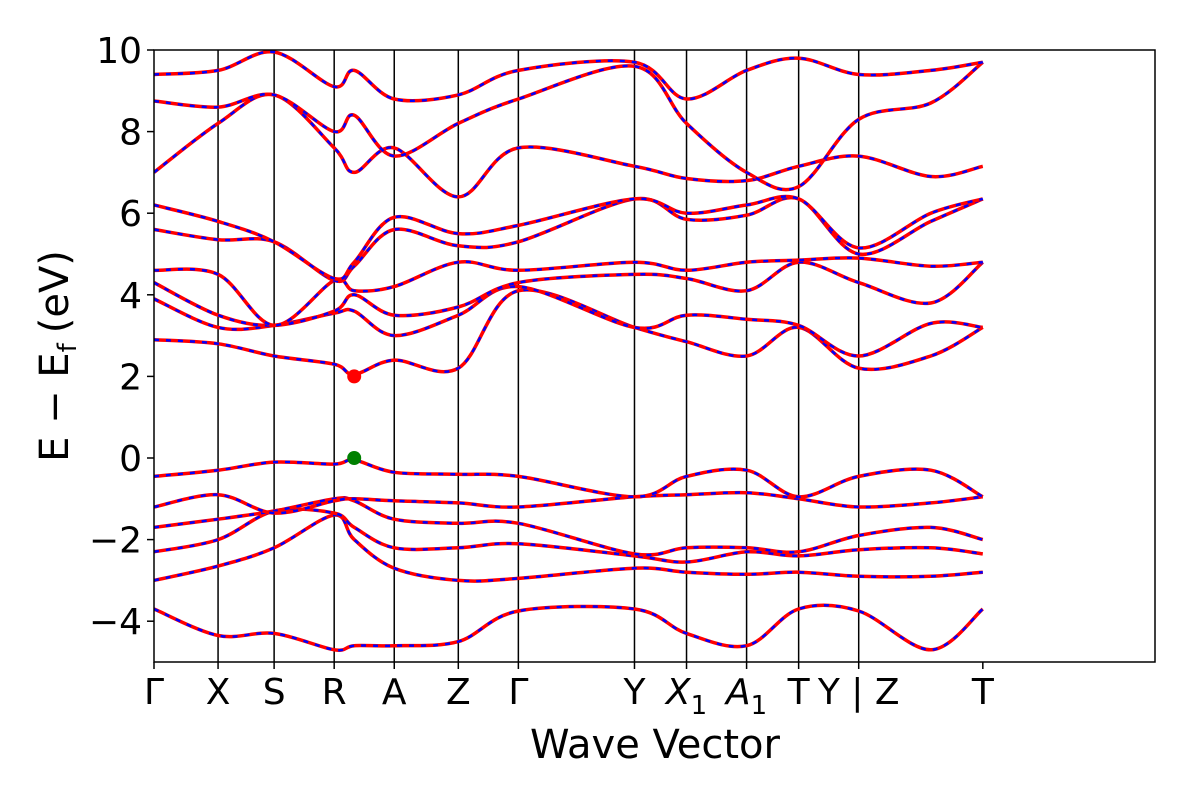  What do you see at coordinates (115, 541) in the screenshot?
I see `y-tick-label: −2` at bounding box center [115, 541].